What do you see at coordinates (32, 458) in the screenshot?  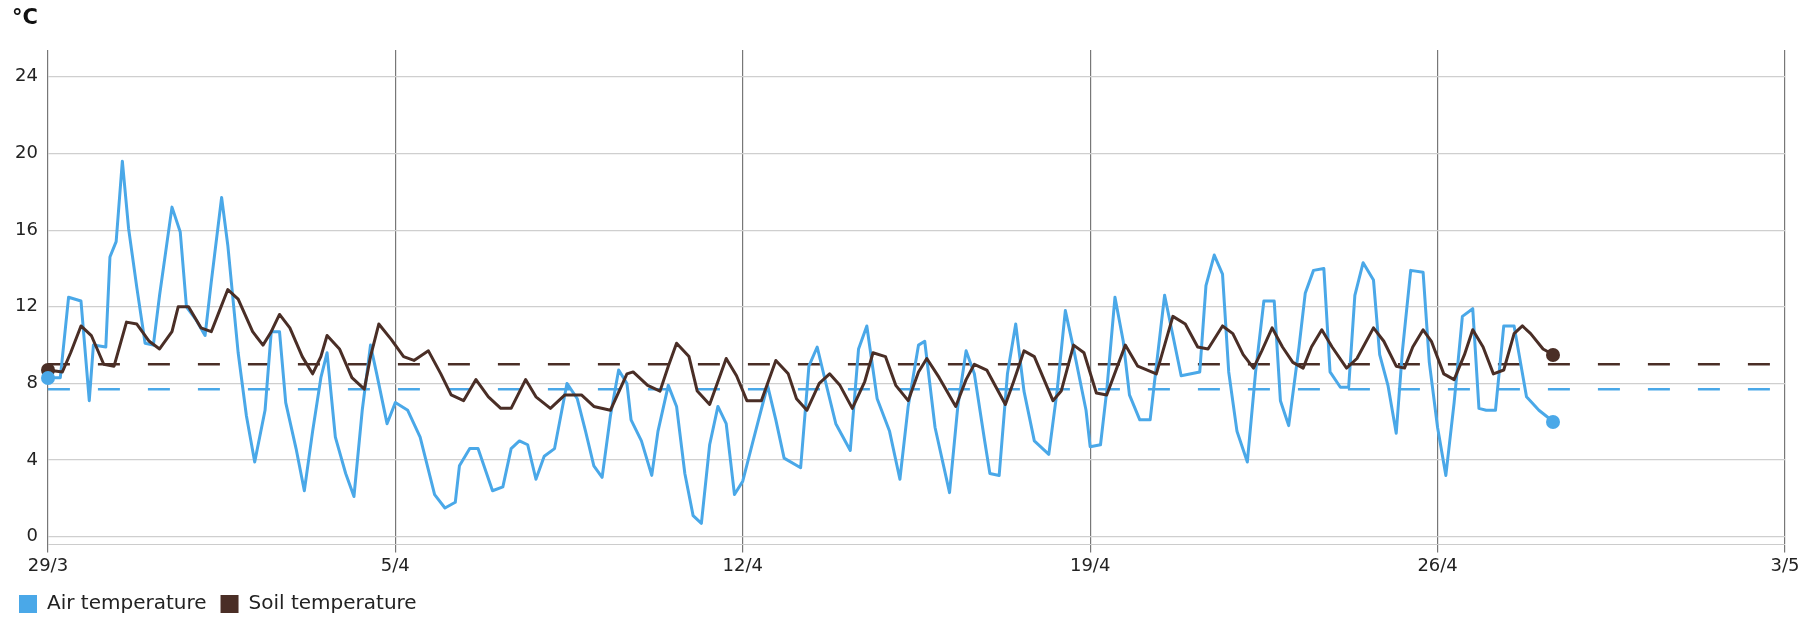 I see `y-tick-label: 4` at bounding box center [32, 458].